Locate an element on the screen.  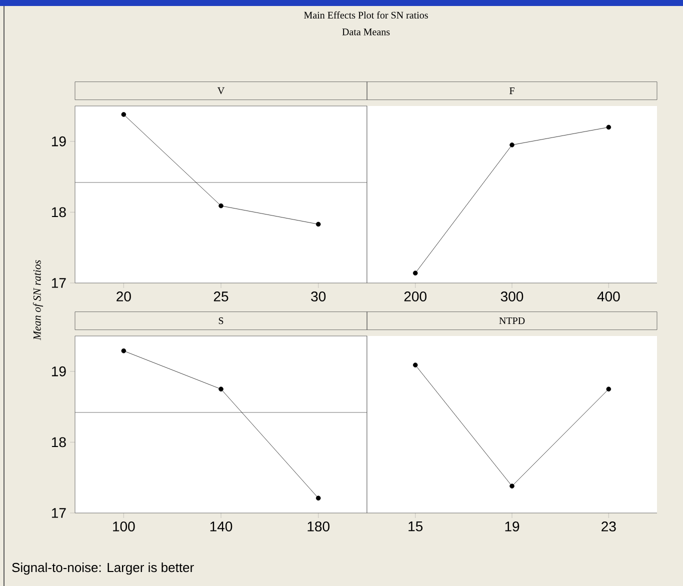
x-tick-label: 25 is located at coordinates (221, 297).